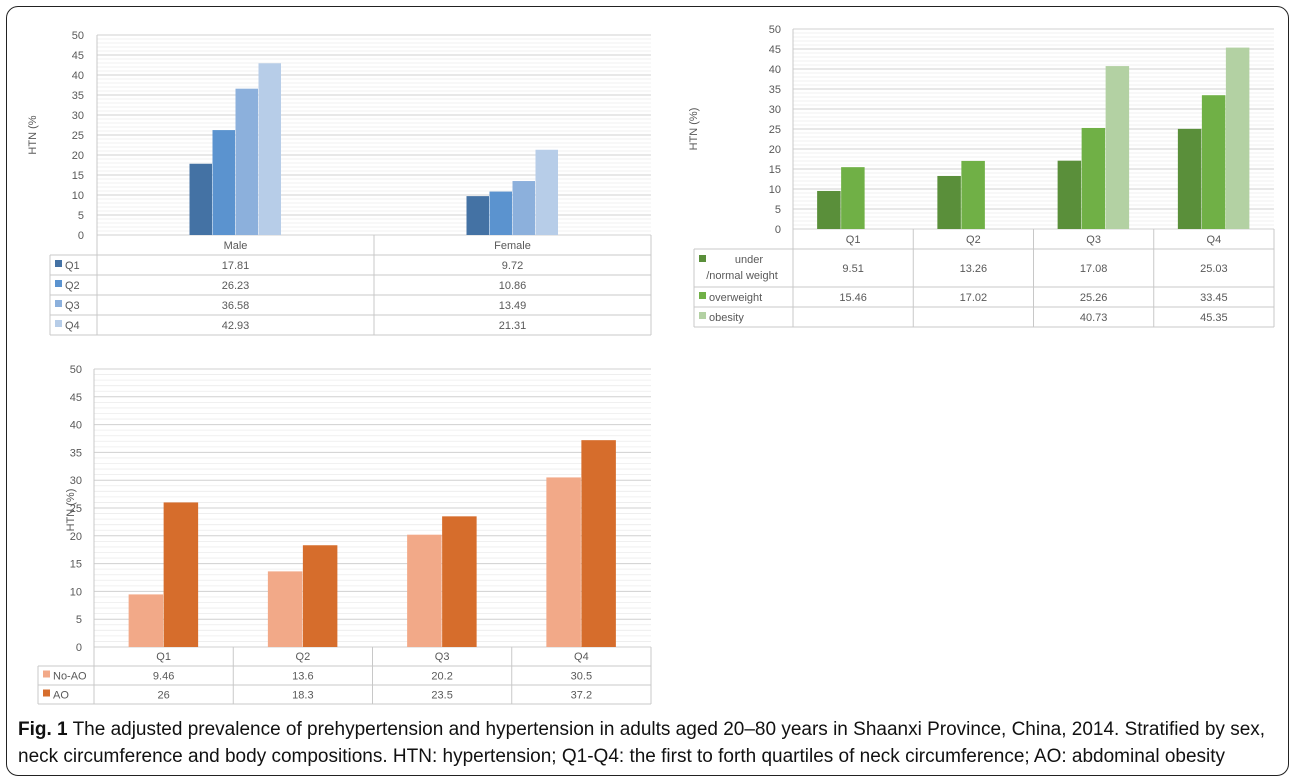 This screenshot has height=782, width=1295. What do you see at coordinates (513, 326) in the screenshot?
I see `data-table-value: 21.31` at bounding box center [513, 326].